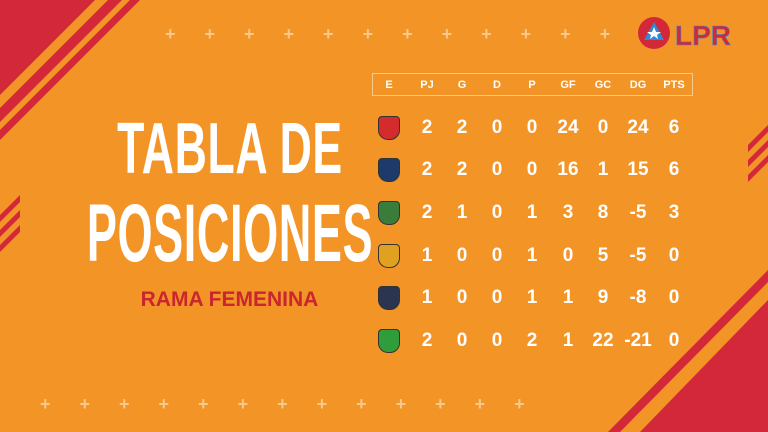 The image size is (768, 432). Describe the element at coordinates (638, 297) in the screenshot. I see `cell-dg: -8` at that location.